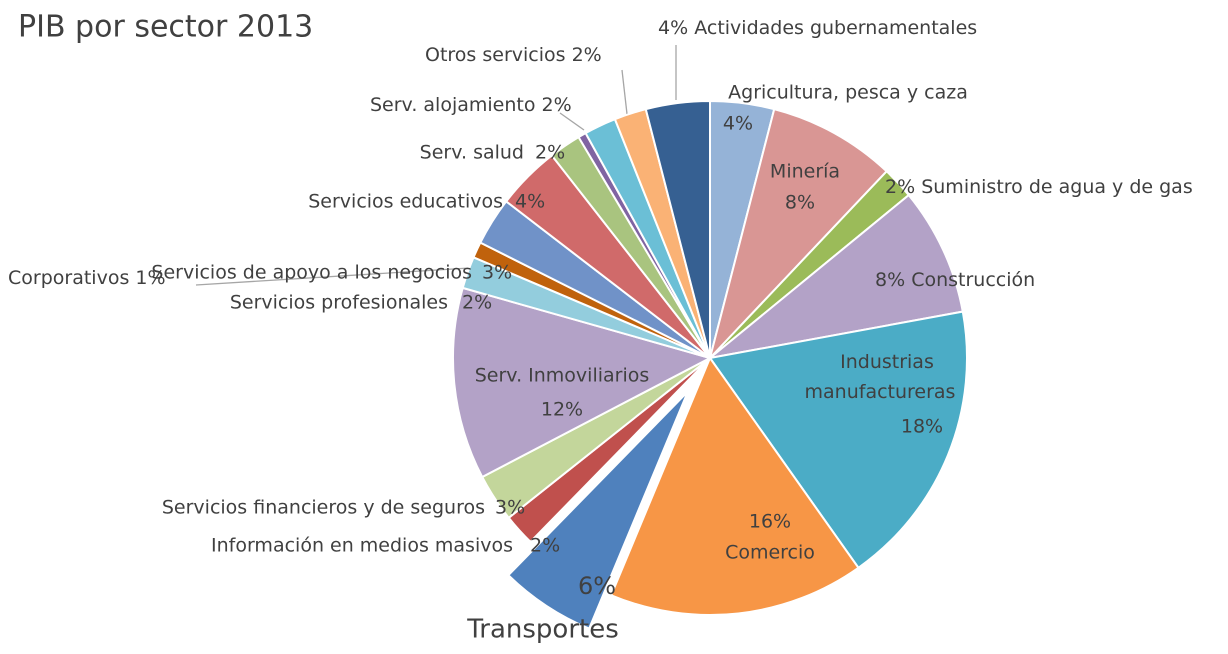 The image size is (1228, 654). I want to click on category-label: Serv. Inmoviliarios, so click(562, 376).